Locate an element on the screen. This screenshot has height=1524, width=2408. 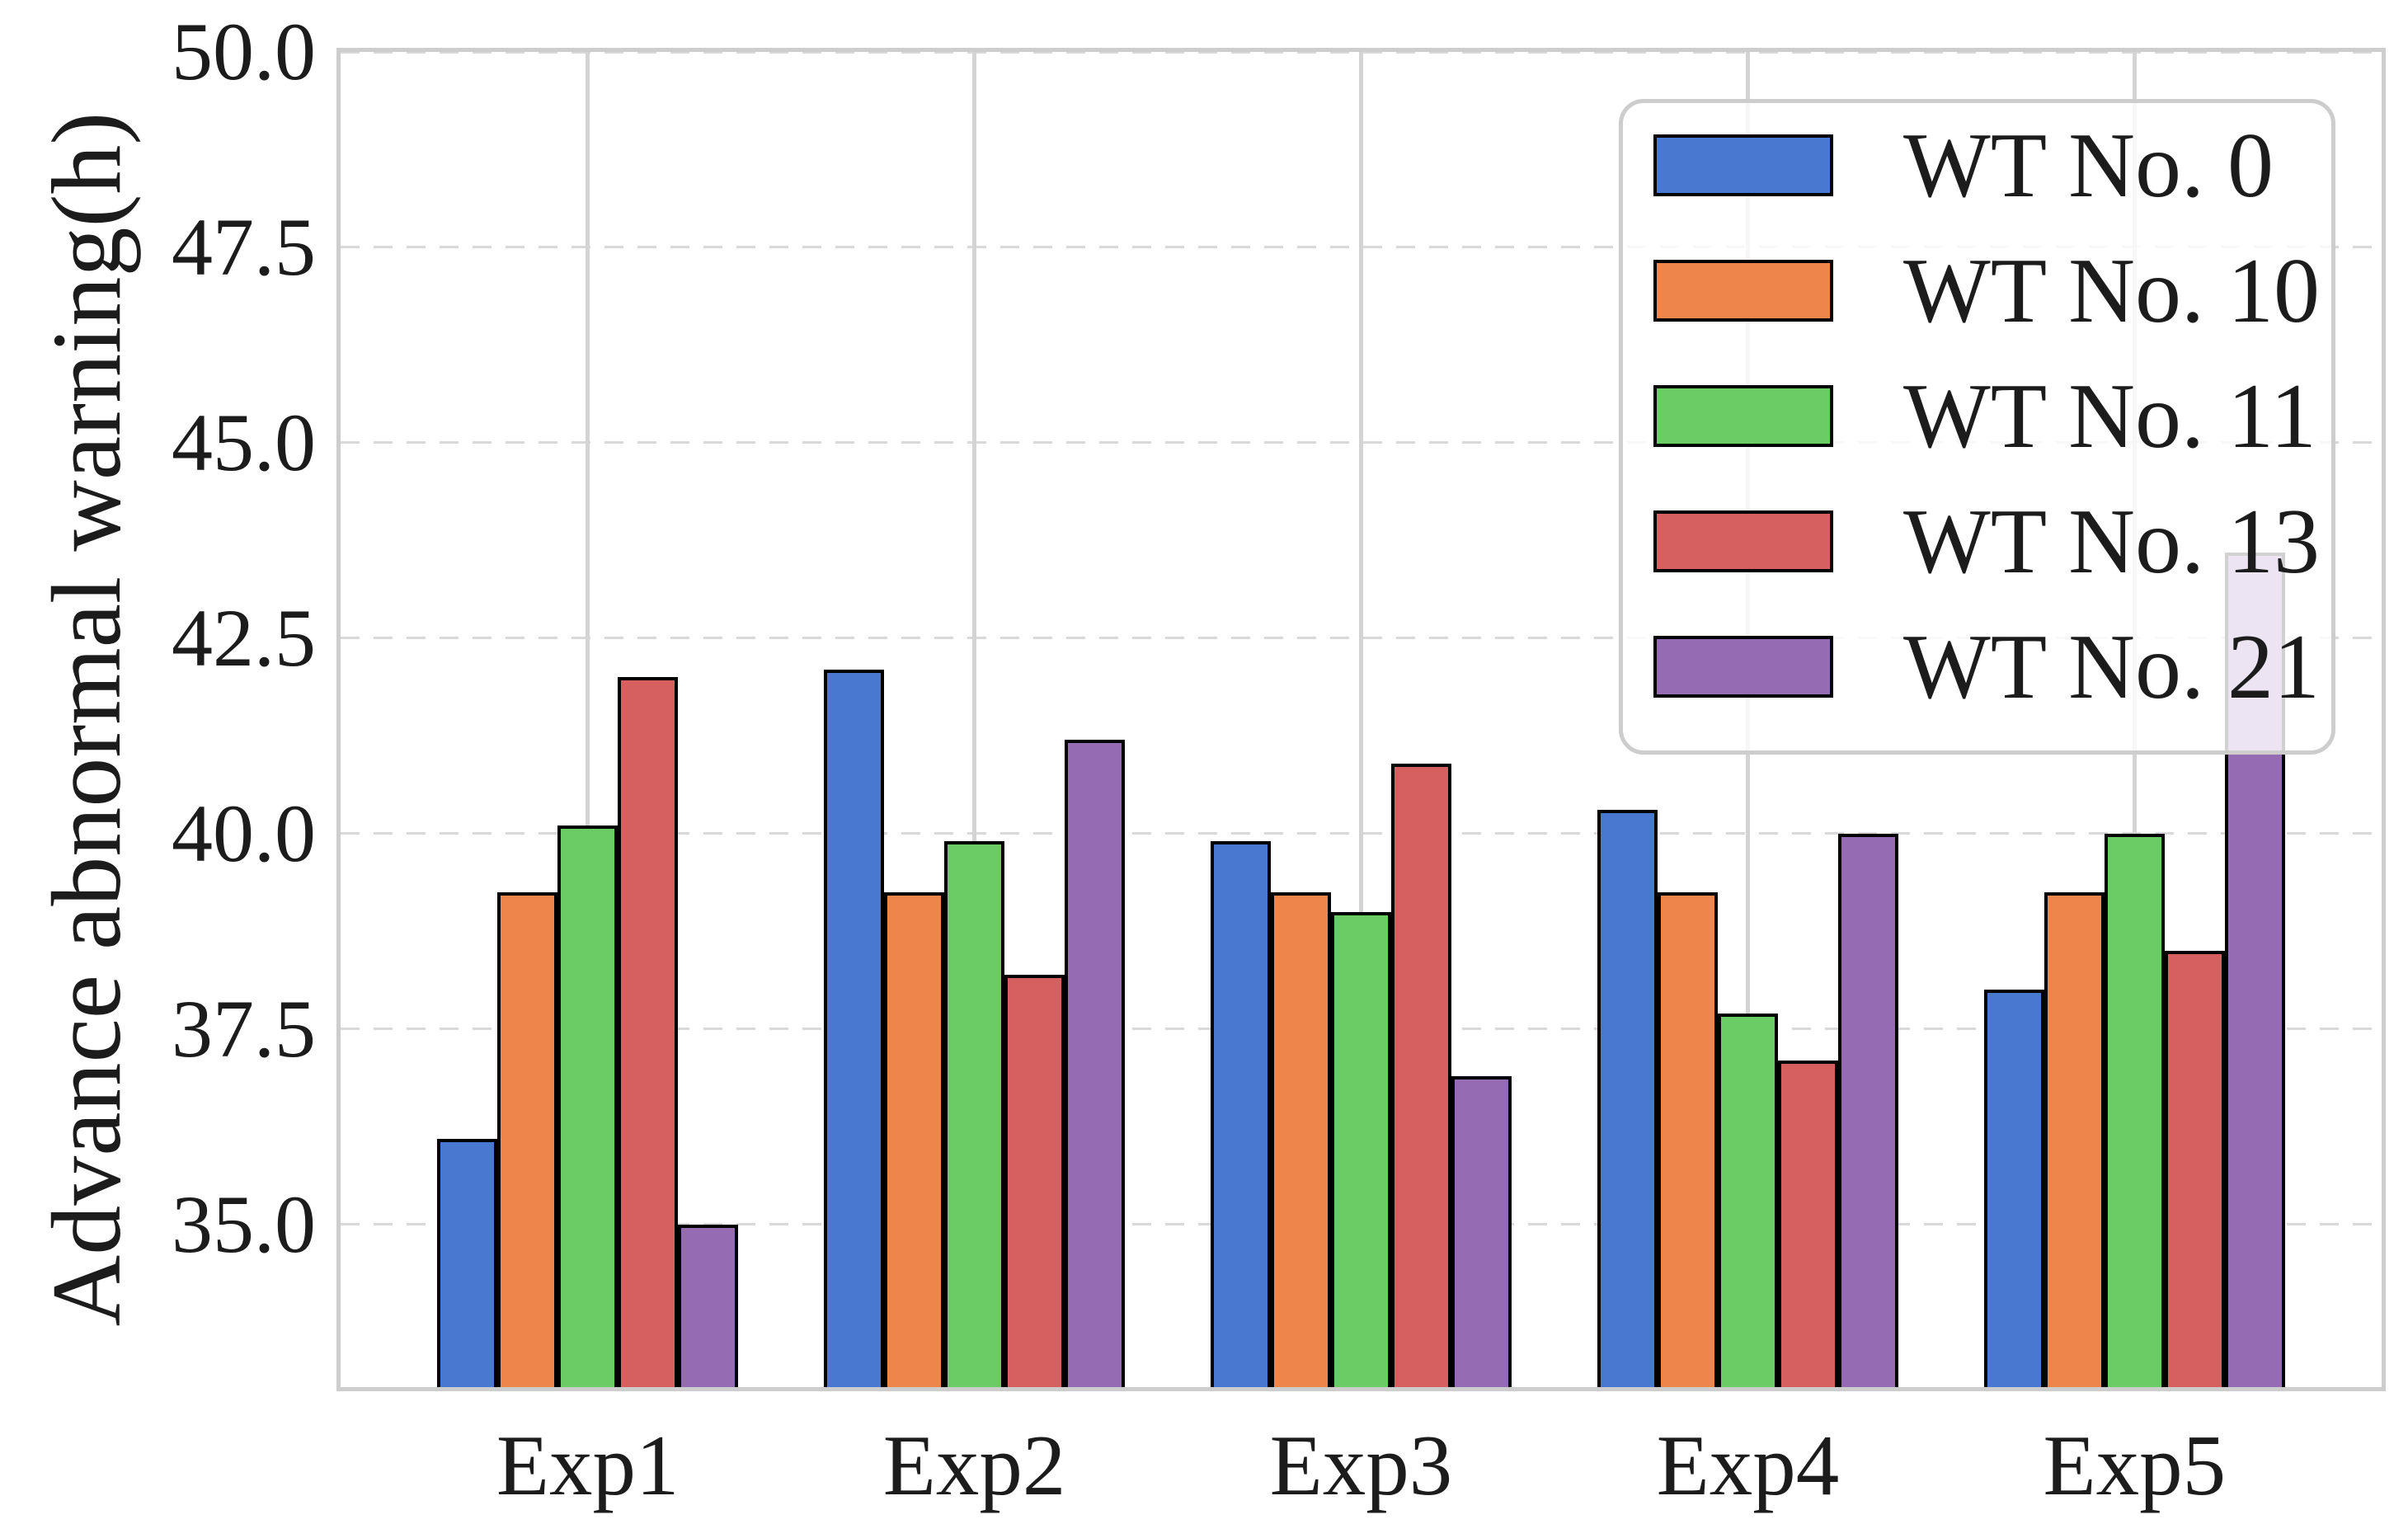
y-tick-label: 35.0 is located at coordinates (244, 1224).